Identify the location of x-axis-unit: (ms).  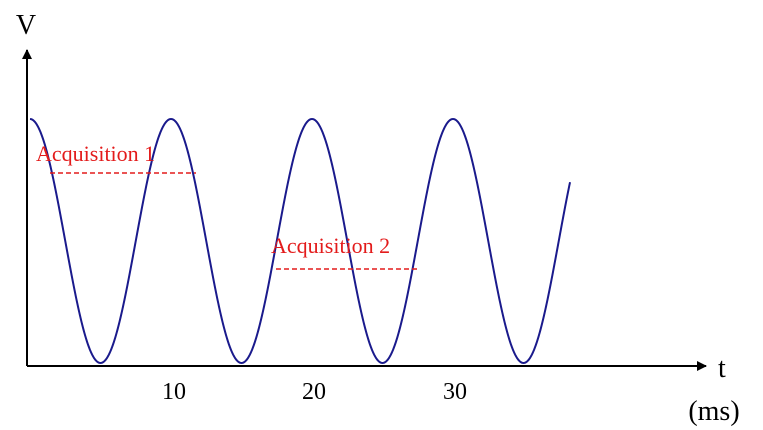
(713, 411).